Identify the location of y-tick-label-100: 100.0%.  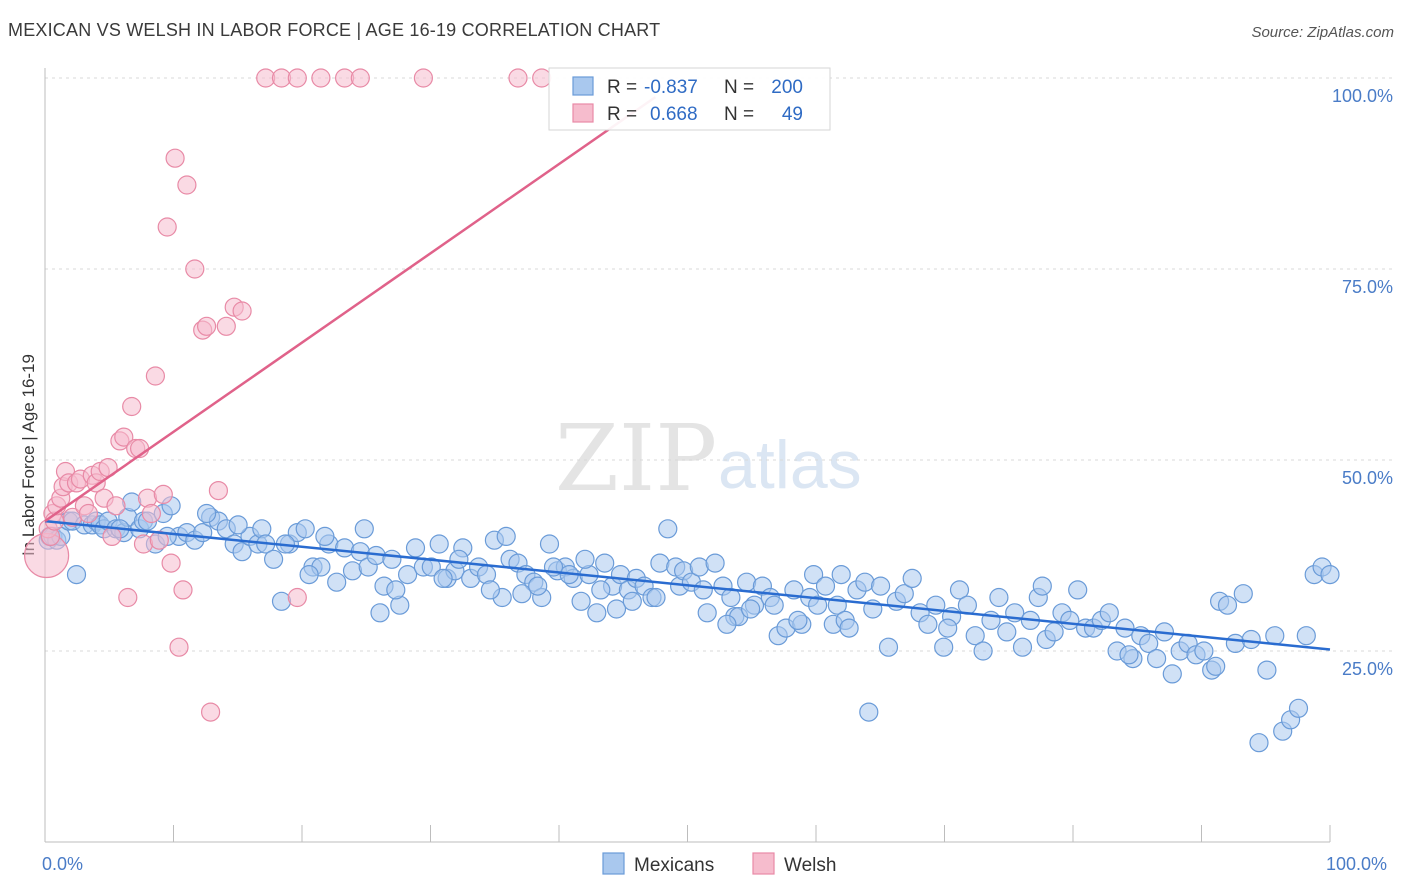
(1362, 96).